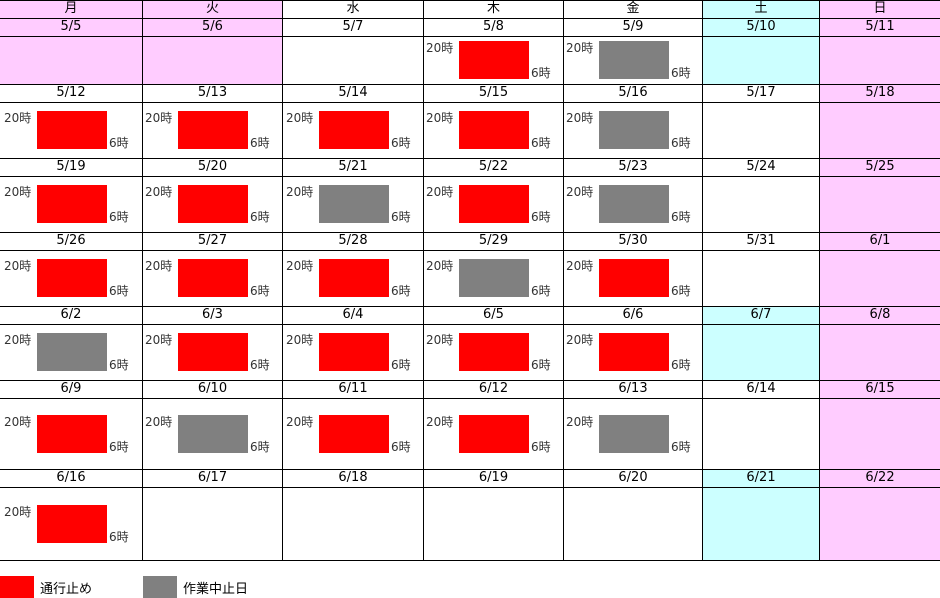 The height and width of the screenshot is (598, 940). I want to click on date-label: 6/13, so click(633, 388).